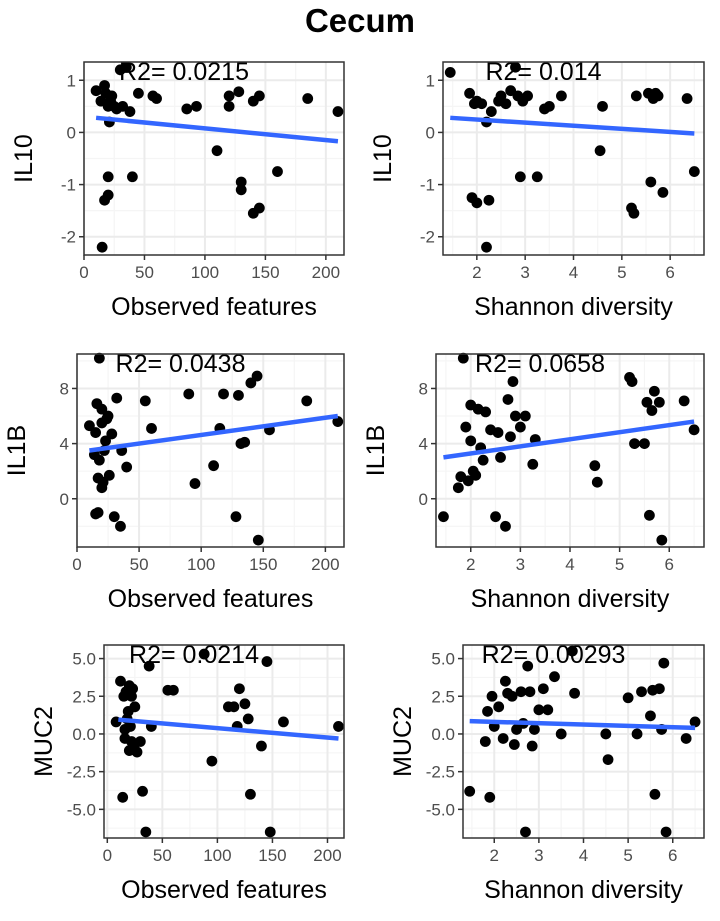 The width and height of the screenshot is (720, 921). I want to click on y-tick-label: 4, so click(423, 444).